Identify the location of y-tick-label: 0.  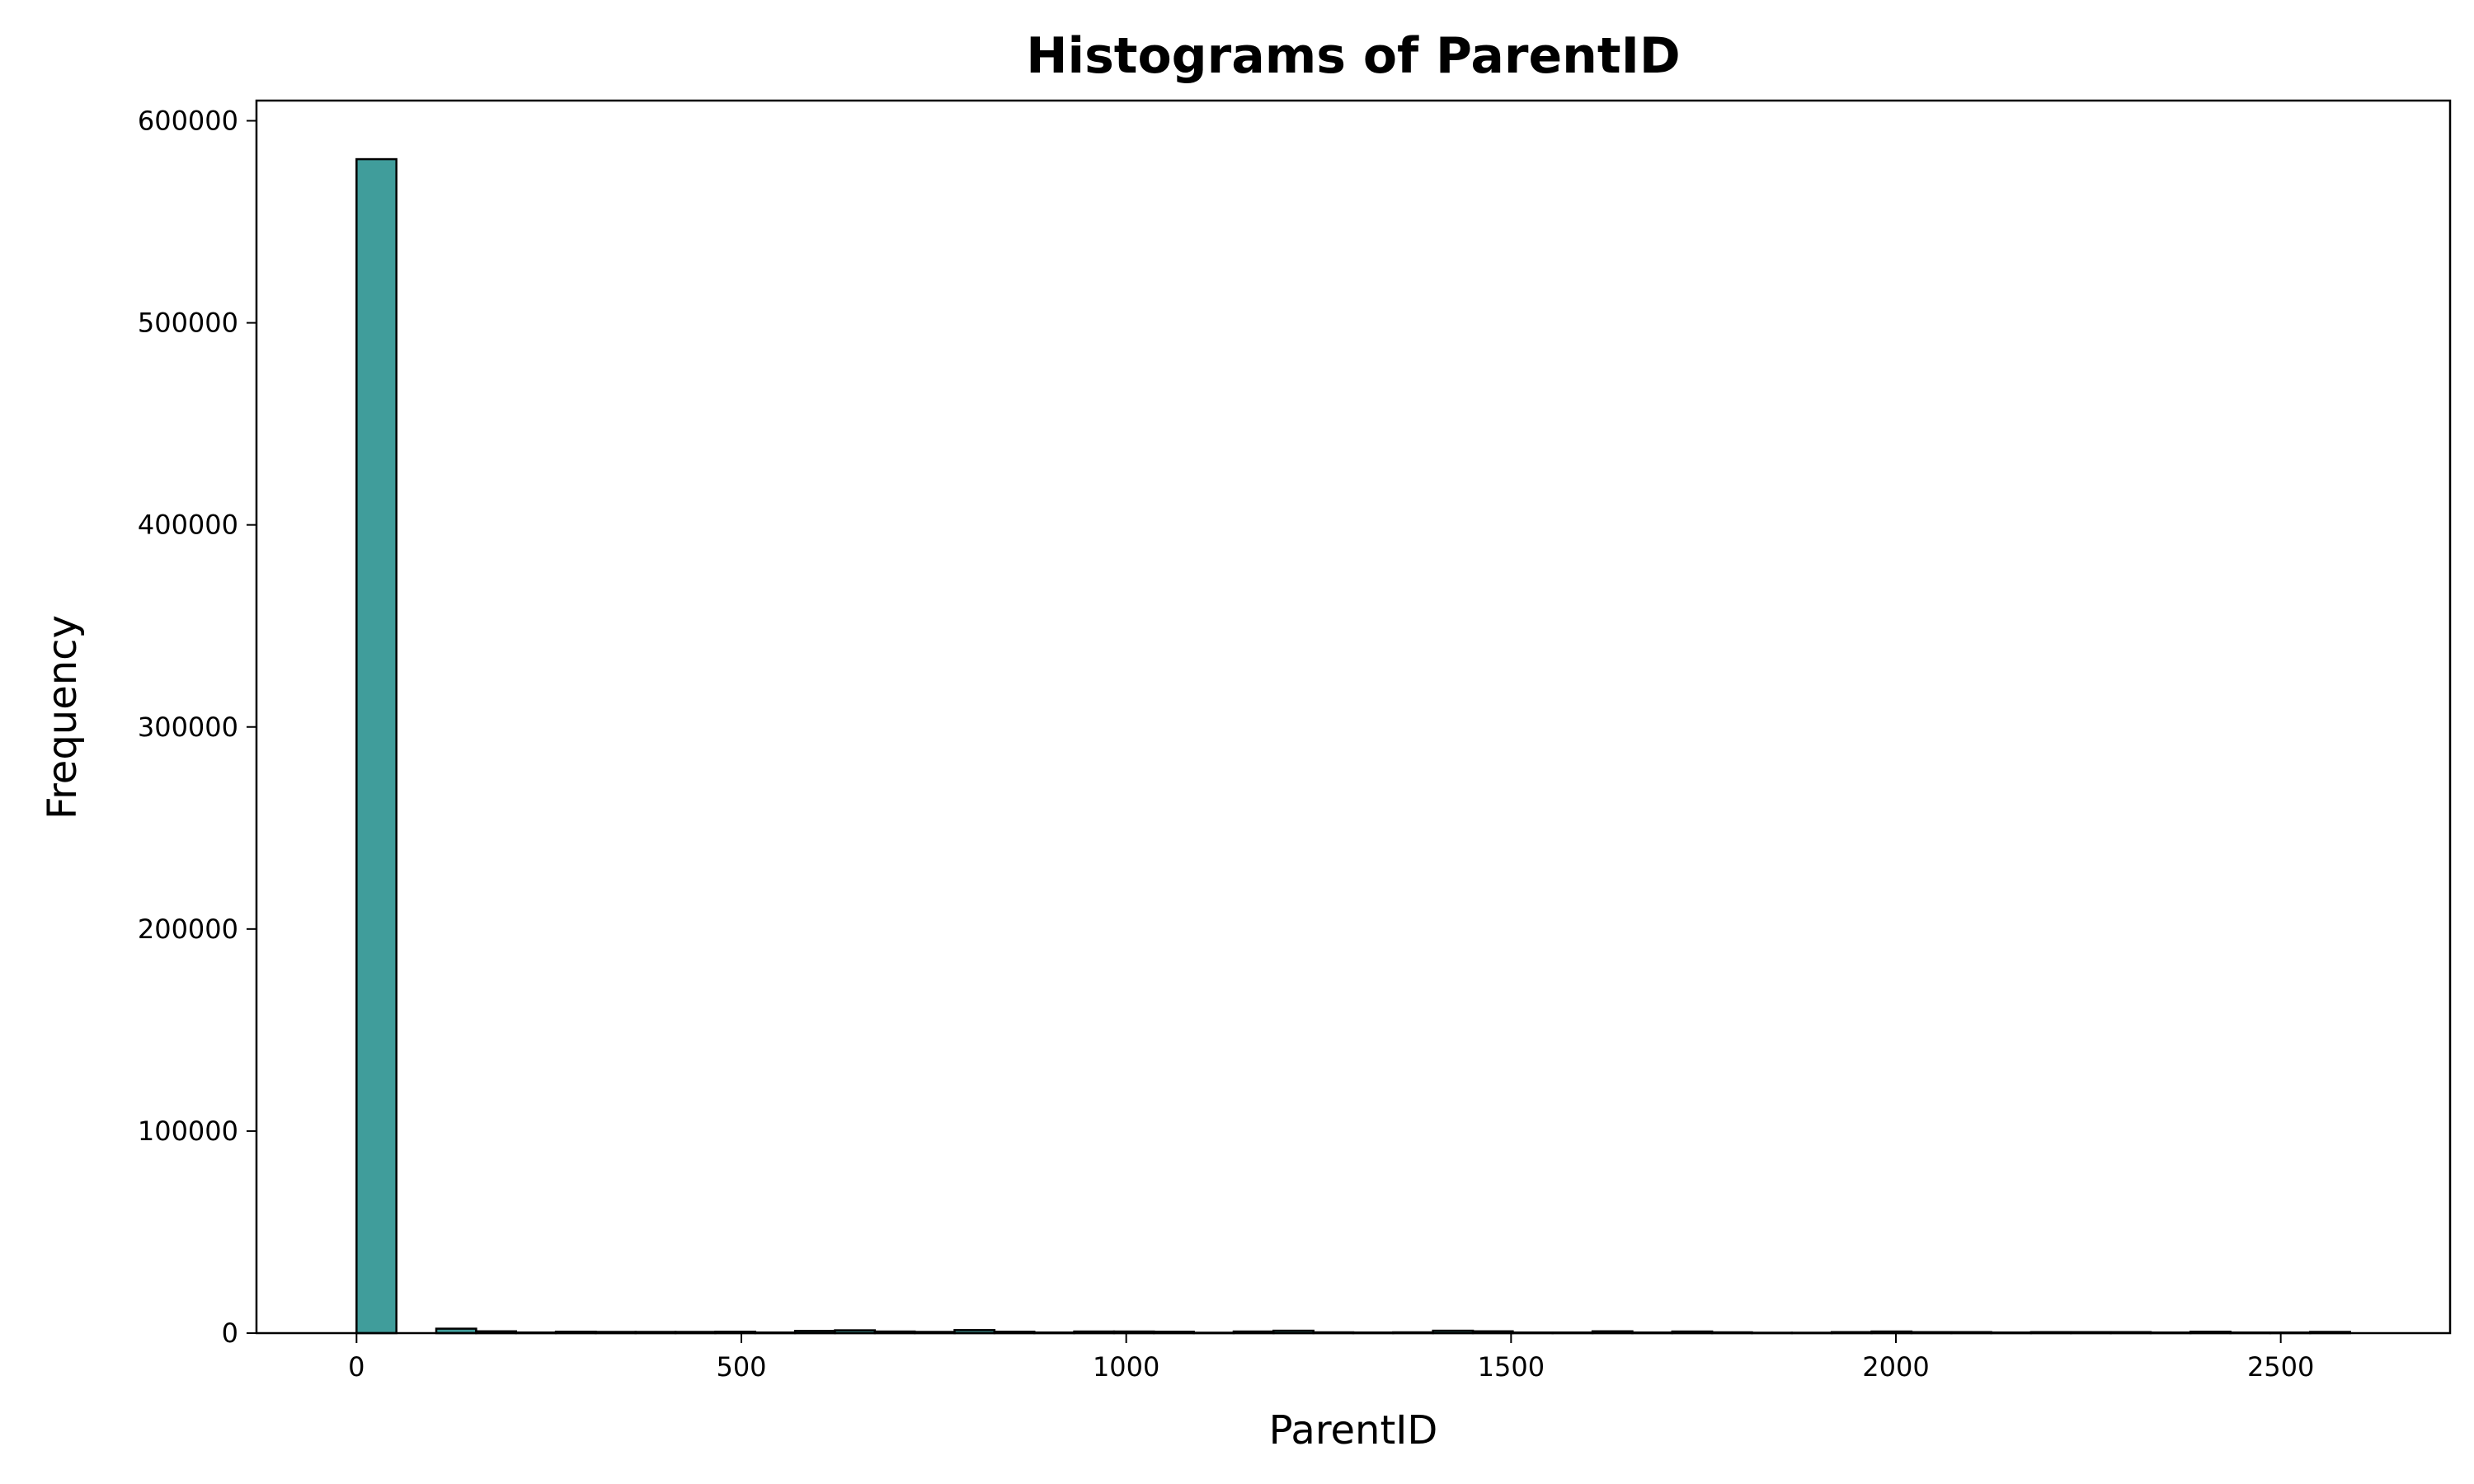
(230, 1333).